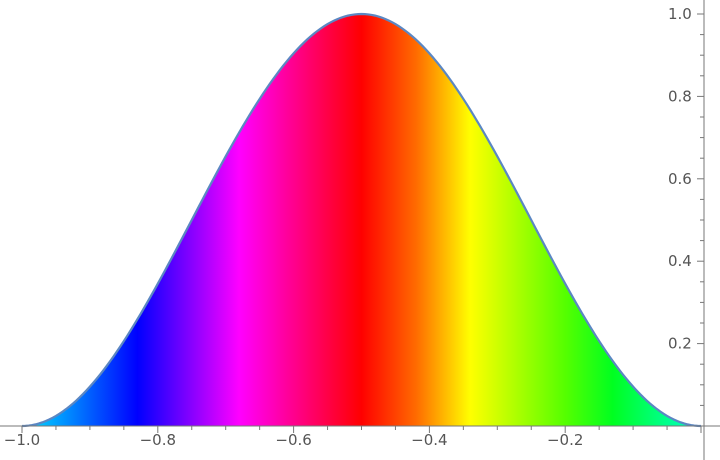 This screenshot has width=720, height=460. Describe the element at coordinates (680, 261) in the screenshot. I see `y-tick-label: 0.4` at that location.